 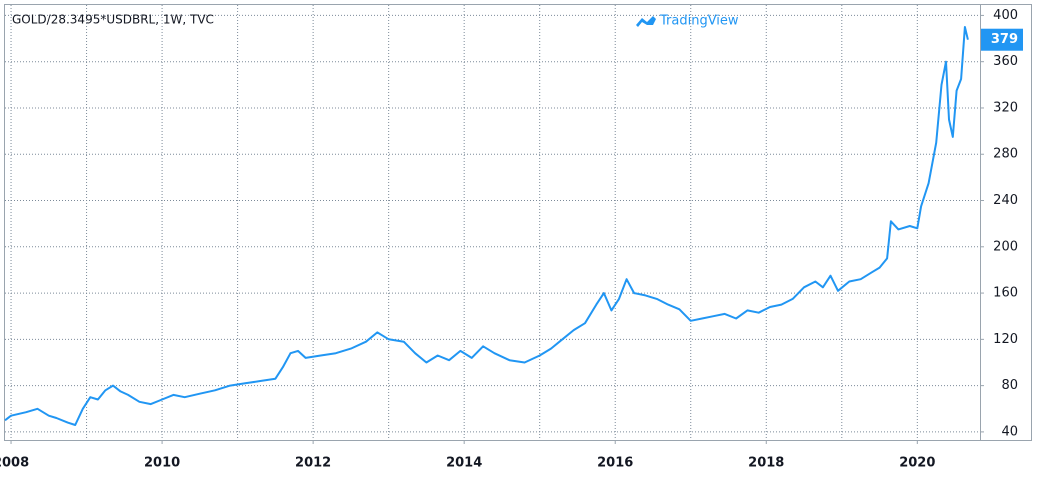 I want to click on x-tick-label: 2010, so click(x=162, y=463).